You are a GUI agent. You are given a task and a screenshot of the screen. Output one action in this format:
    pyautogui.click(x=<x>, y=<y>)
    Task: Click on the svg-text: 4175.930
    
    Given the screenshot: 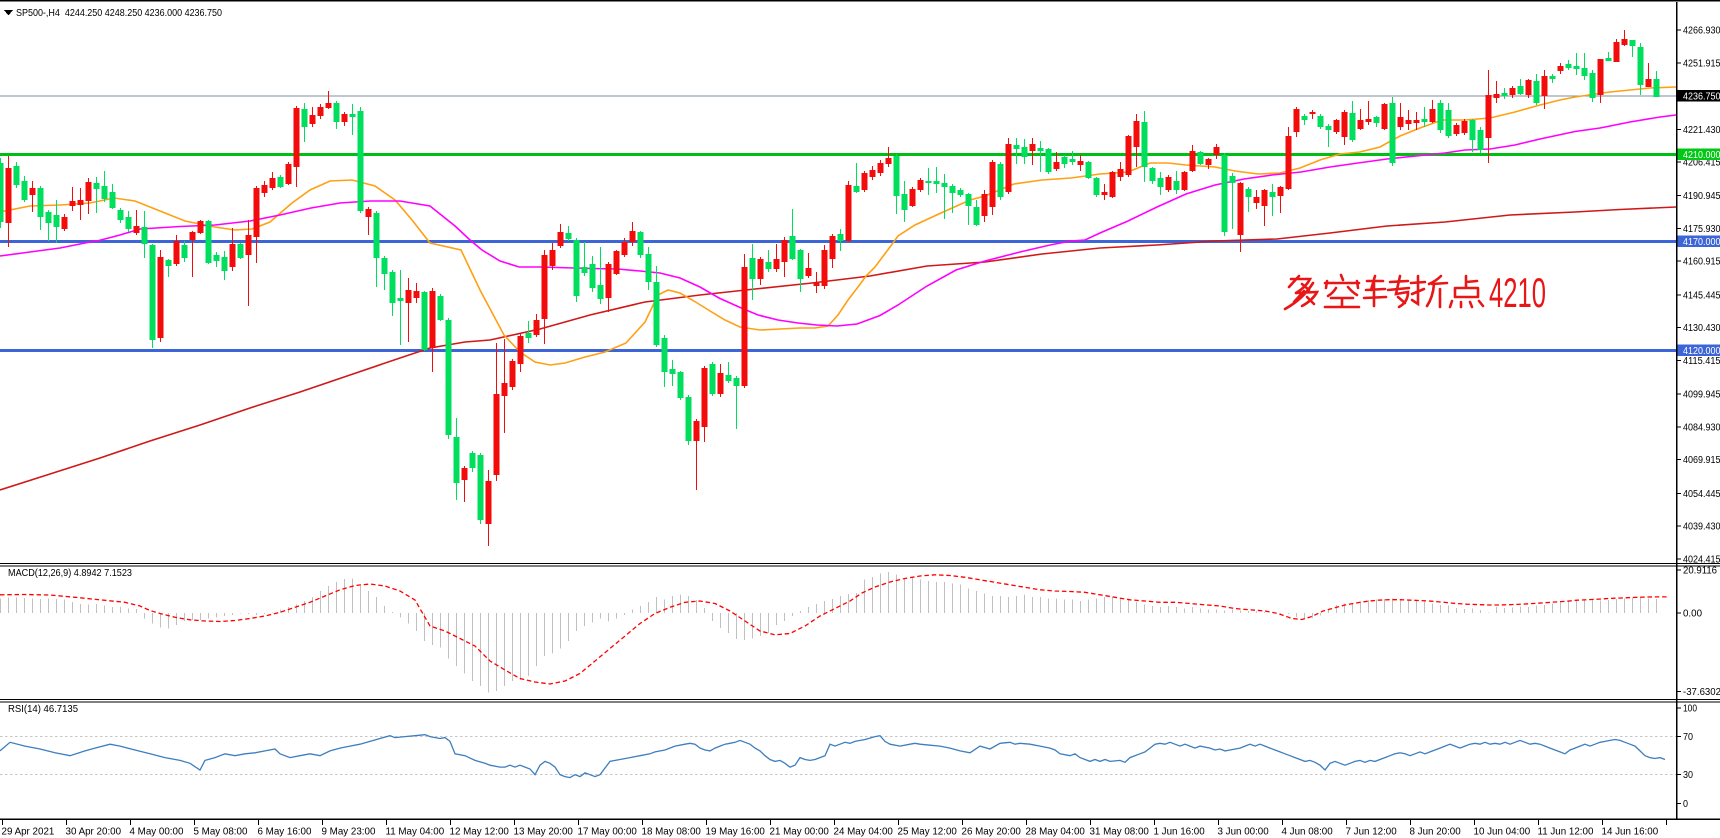 What is the action you would take?
    pyautogui.click(x=1701, y=229)
    